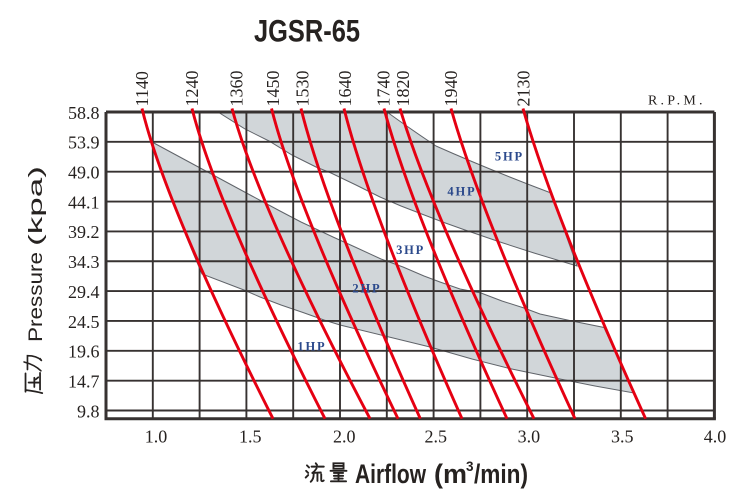 This screenshot has height=503, width=750. I want to click on svg-text: 1140, so click(142, 88).